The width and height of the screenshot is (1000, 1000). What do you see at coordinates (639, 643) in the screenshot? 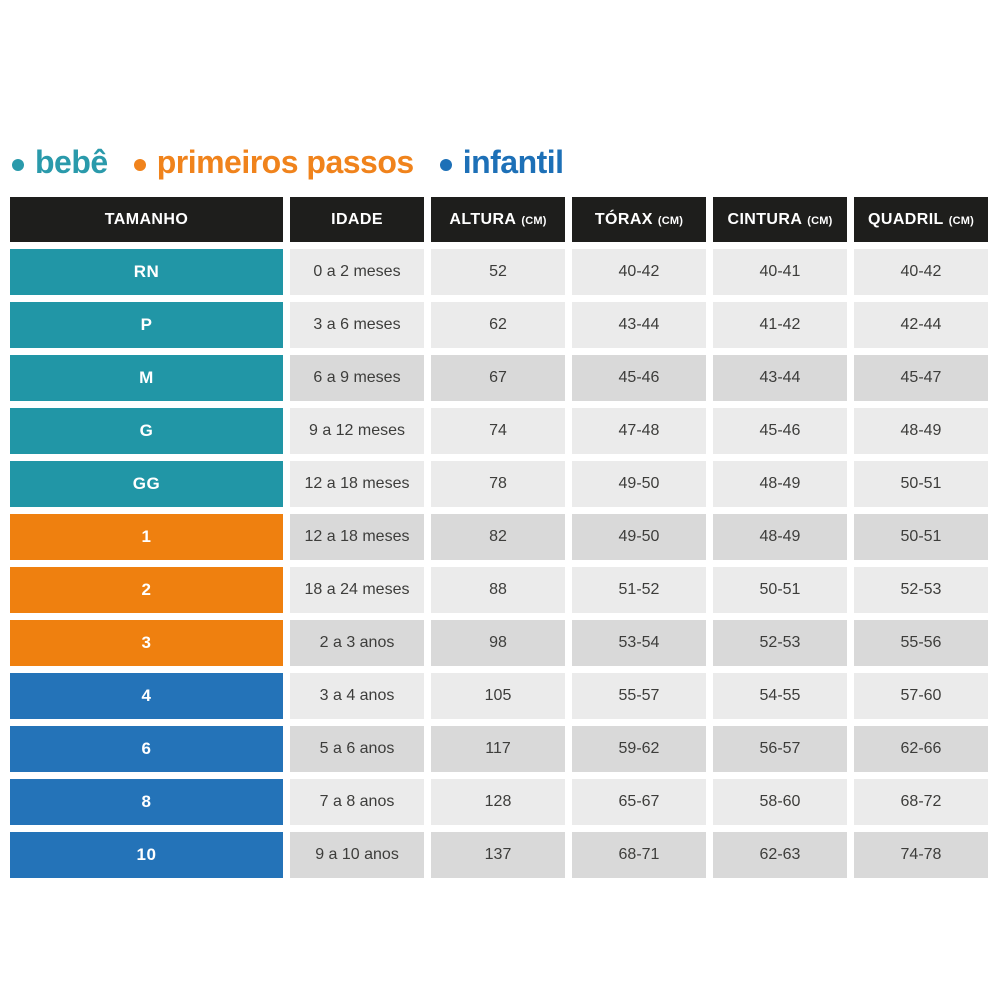
I see `cell-torax: 53-54` at bounding box center [639, 643].